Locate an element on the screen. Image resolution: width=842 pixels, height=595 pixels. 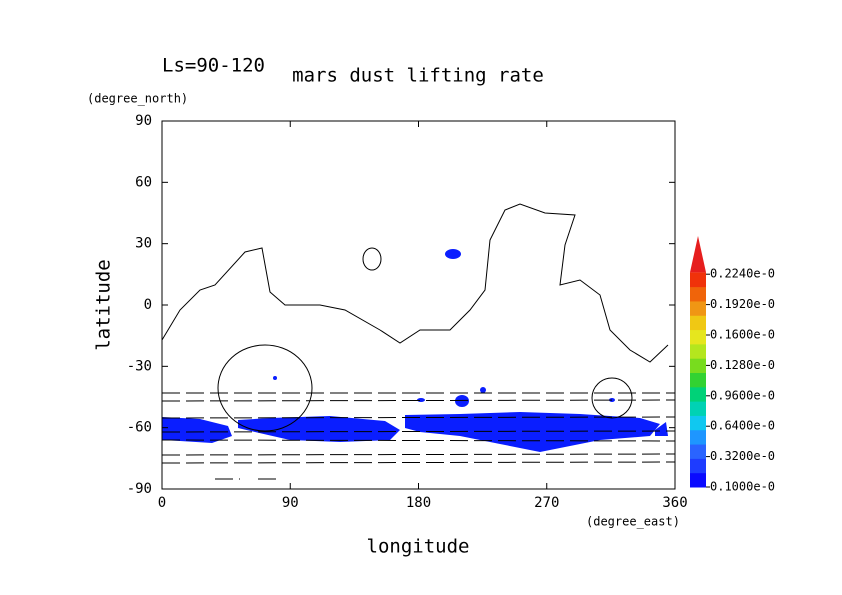
y-tick-label: -90 is located at coordinates (139, 489).